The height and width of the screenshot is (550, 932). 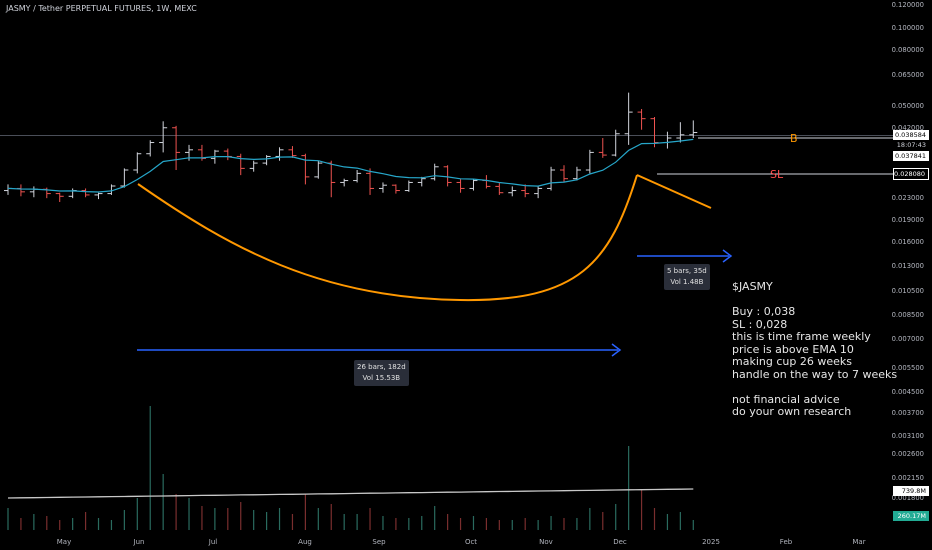 I want to click on price-tick: 0.080000, so click(x=908, y=50).